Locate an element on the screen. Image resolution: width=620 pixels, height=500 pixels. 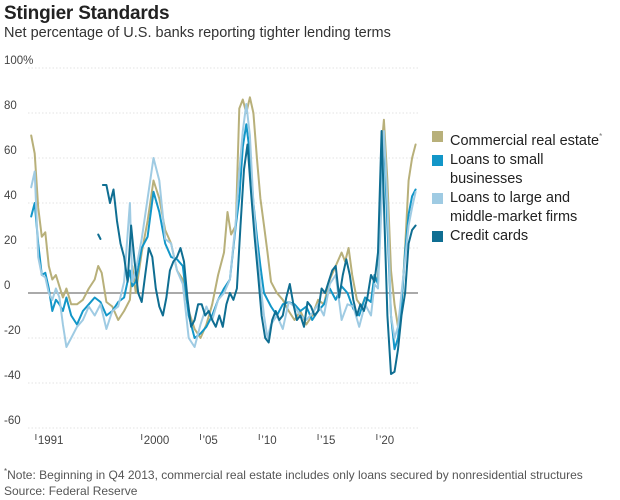
y-tick-label: 0 is located at coordinates (7, 286).